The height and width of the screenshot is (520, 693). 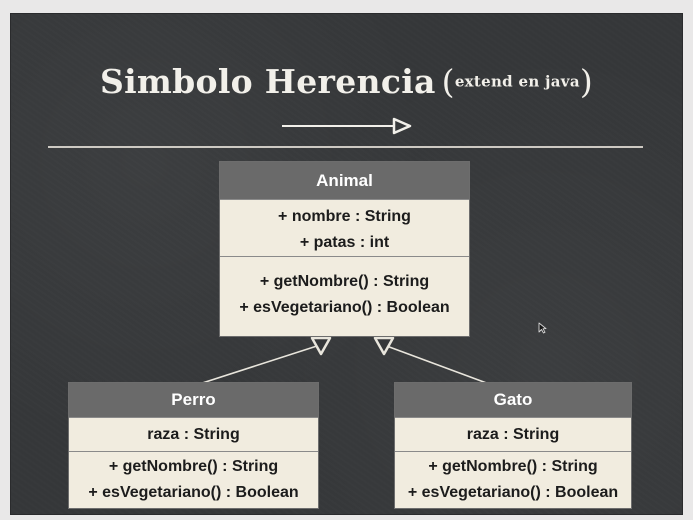 I want to click on mouse-pointer-icon, so click(x=542, y=328).